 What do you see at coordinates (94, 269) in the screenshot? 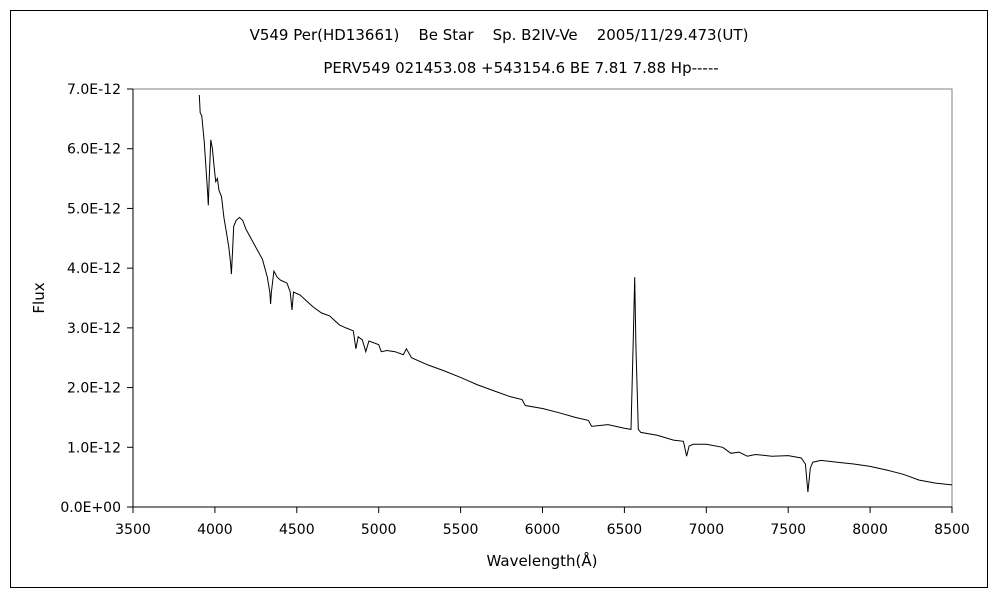
I see `y-tick-label: 4.0E-12` at bounding box center [94, 269].